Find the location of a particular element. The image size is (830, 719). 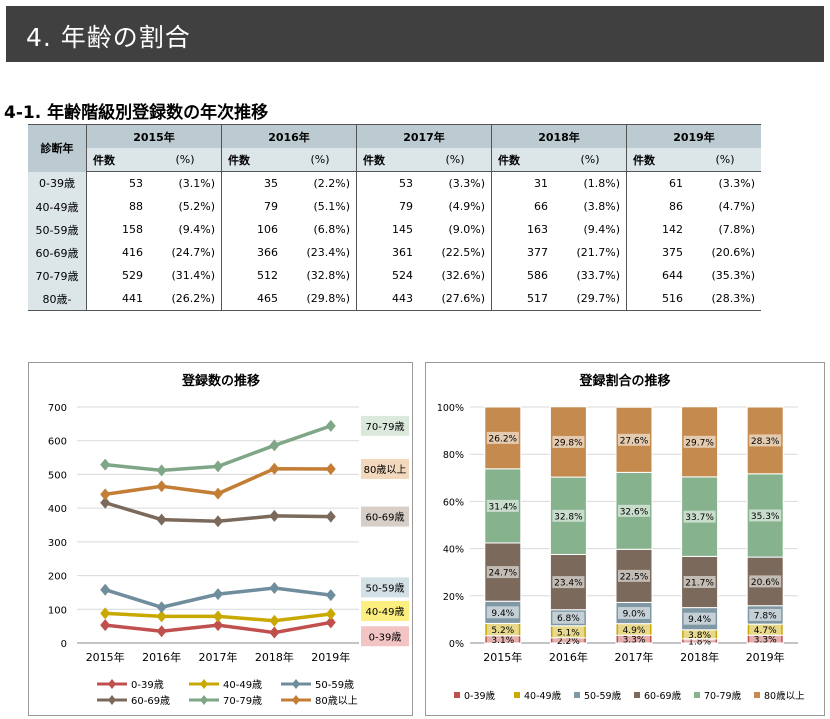

data-label: 3.8% is located at coordinates (699, 636).